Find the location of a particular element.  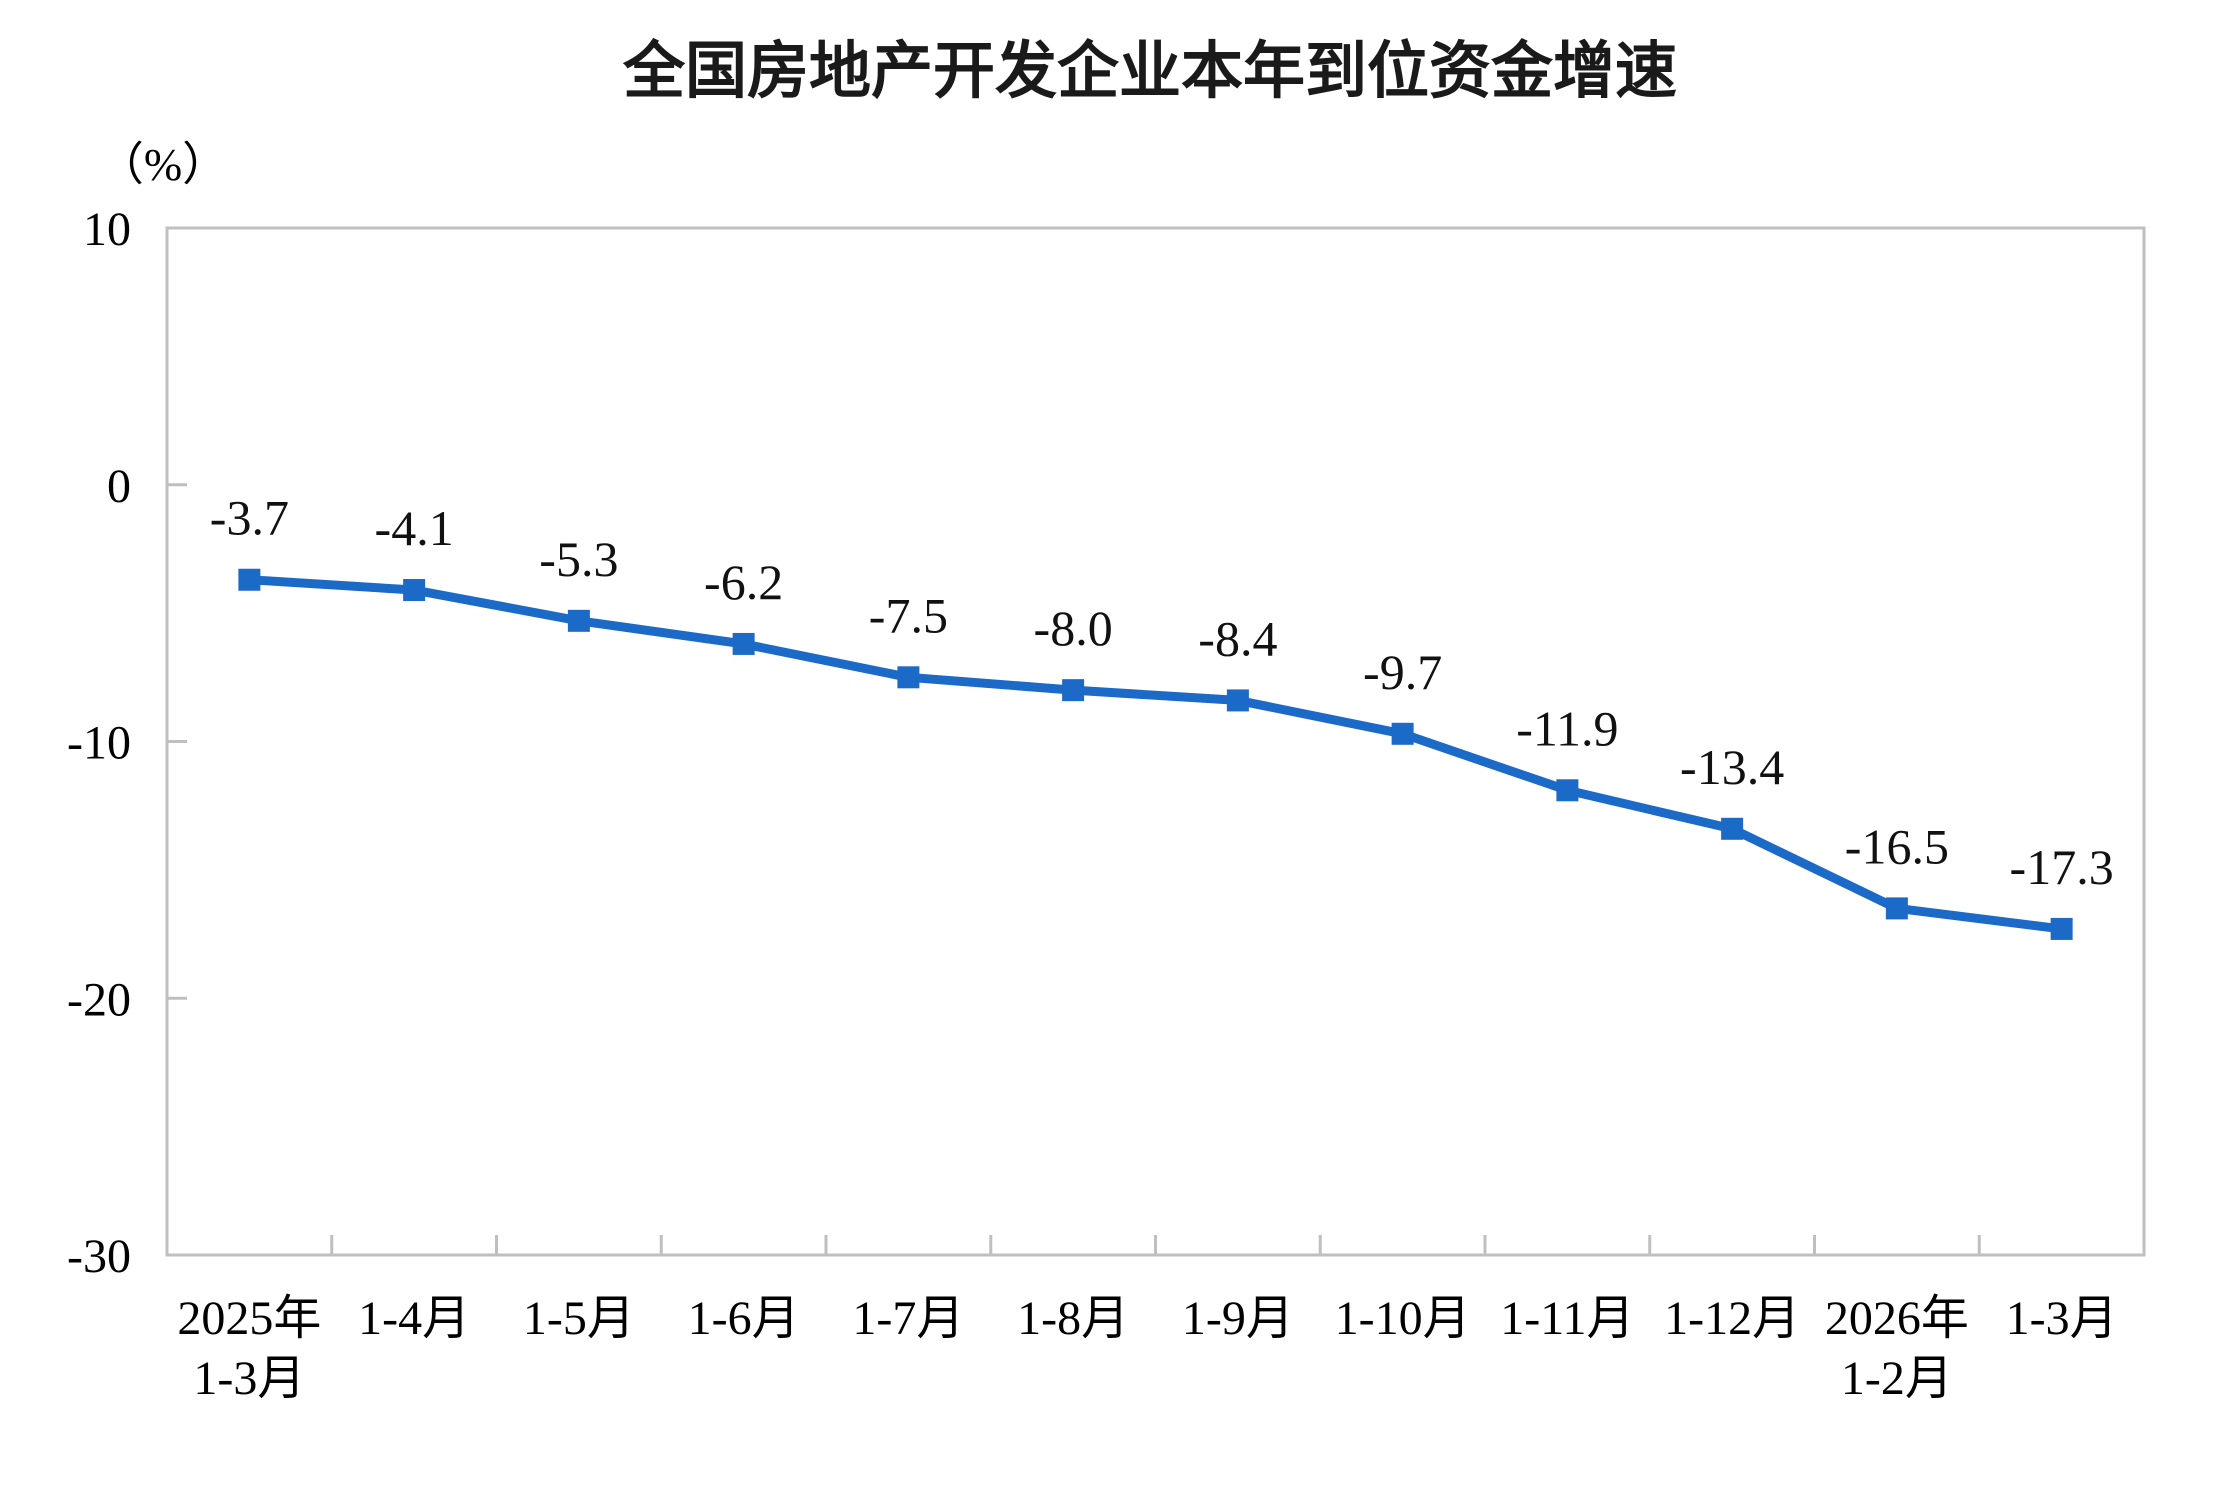

x-tick-label: 1-4月 is located at coordinates (414, 1318).